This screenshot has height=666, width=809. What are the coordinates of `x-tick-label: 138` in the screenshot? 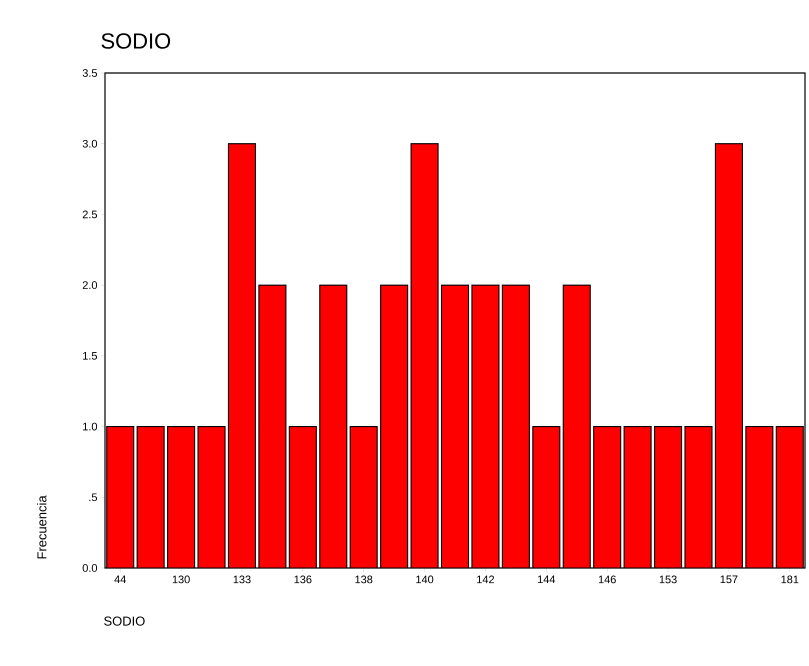 It's located at (363, 580).